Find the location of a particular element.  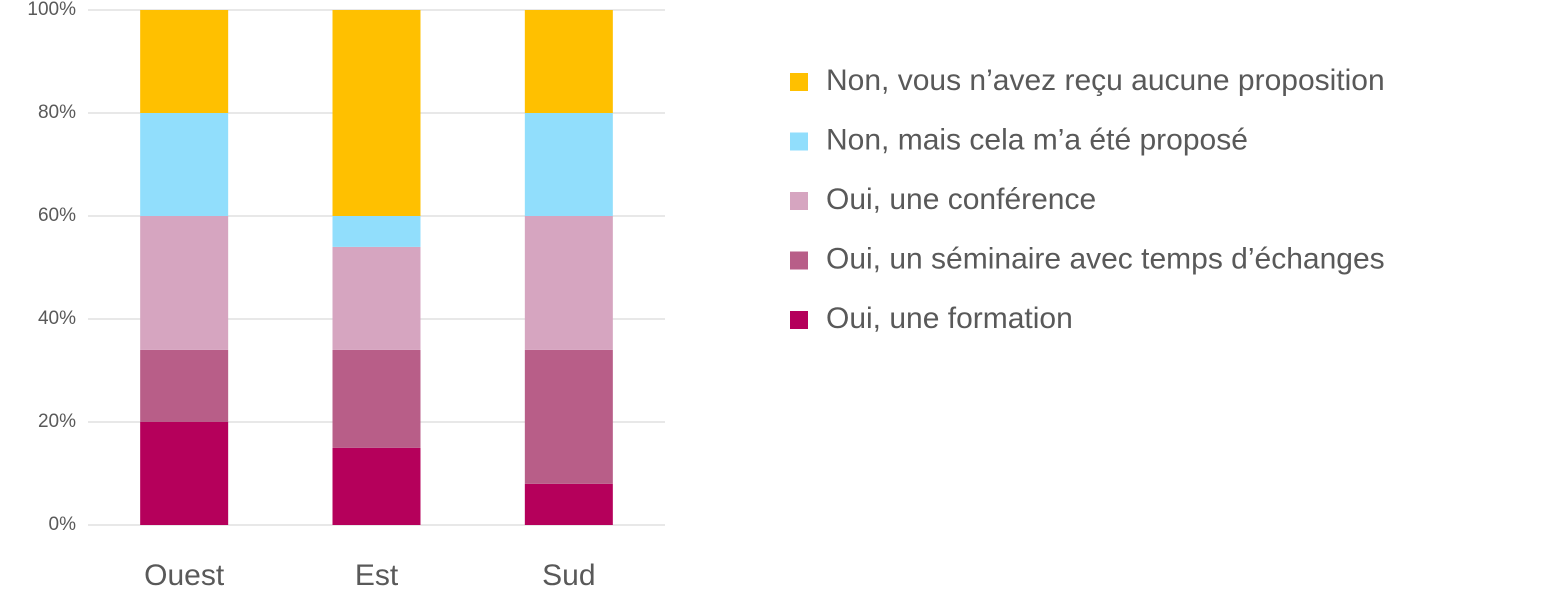

y-tick-label: 60% is located at coordinates (57, 215).